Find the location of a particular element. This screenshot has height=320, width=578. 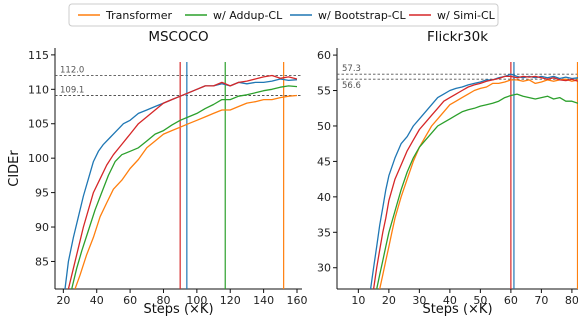

y-tick-label: 100 is located at coordinates (38, 158).